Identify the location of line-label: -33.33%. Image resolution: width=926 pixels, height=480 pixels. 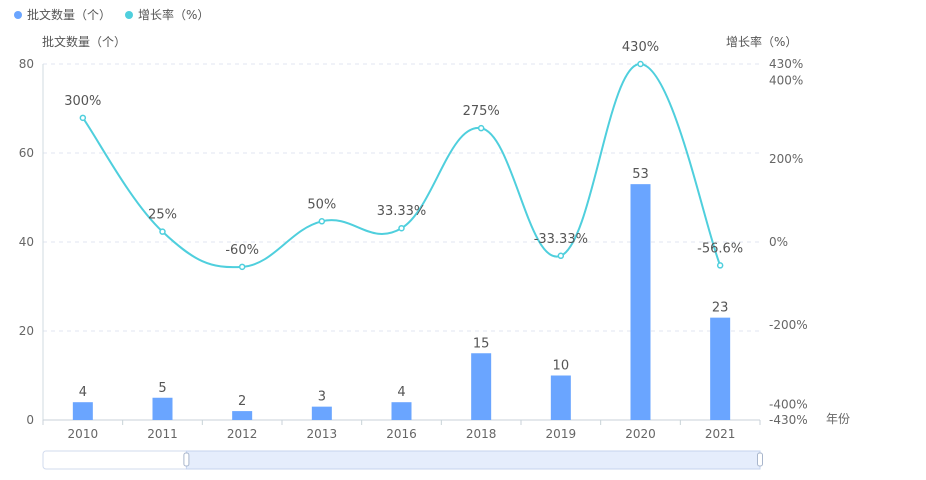
(561, 239).